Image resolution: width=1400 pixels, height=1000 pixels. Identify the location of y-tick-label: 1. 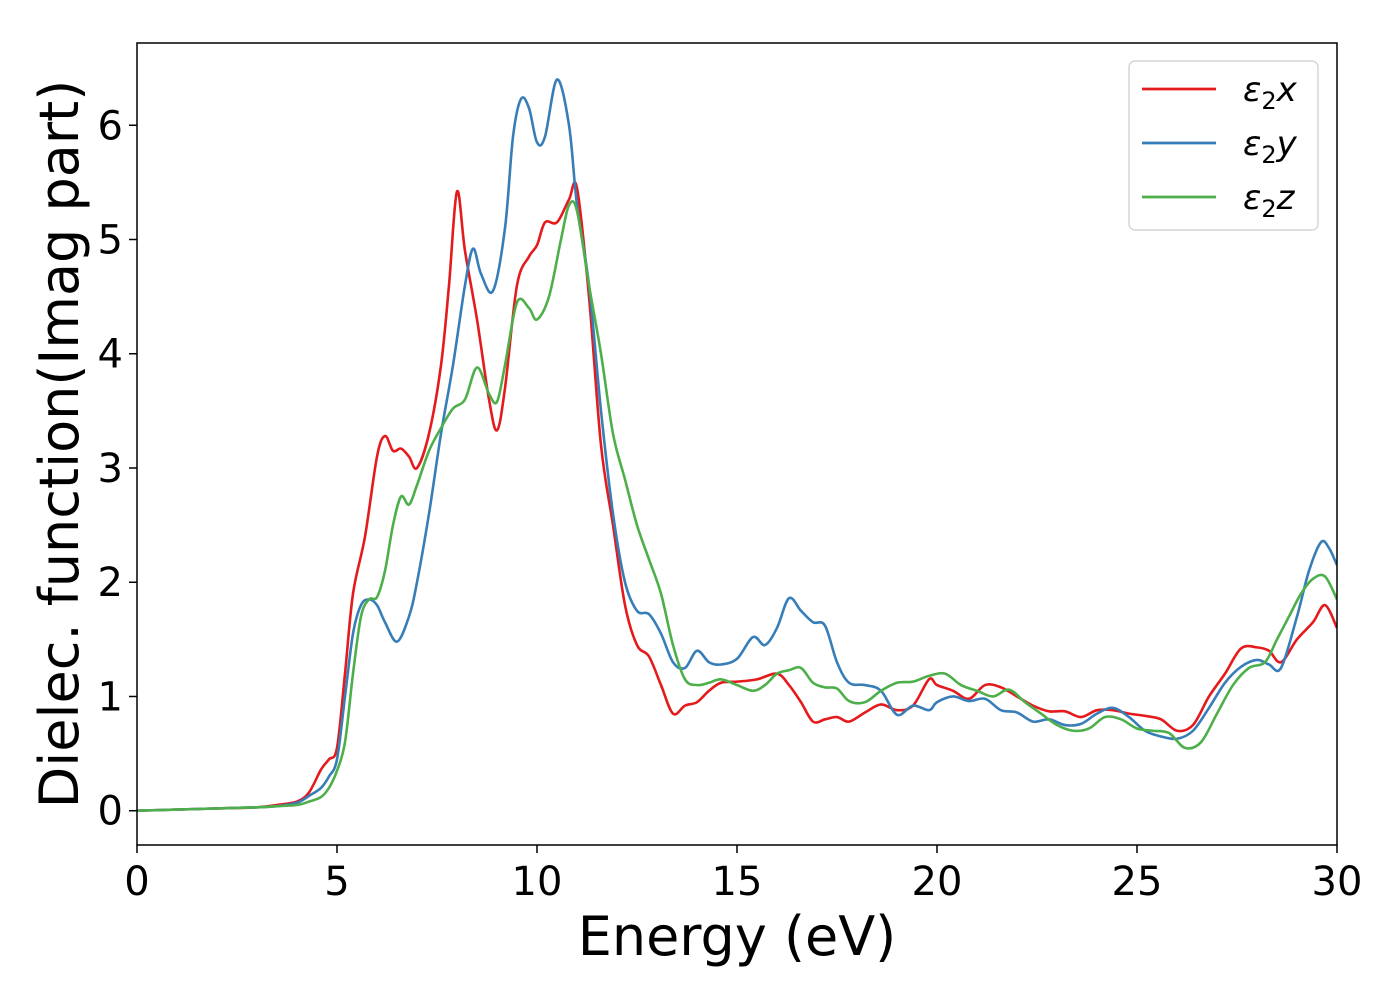
(110, 697).